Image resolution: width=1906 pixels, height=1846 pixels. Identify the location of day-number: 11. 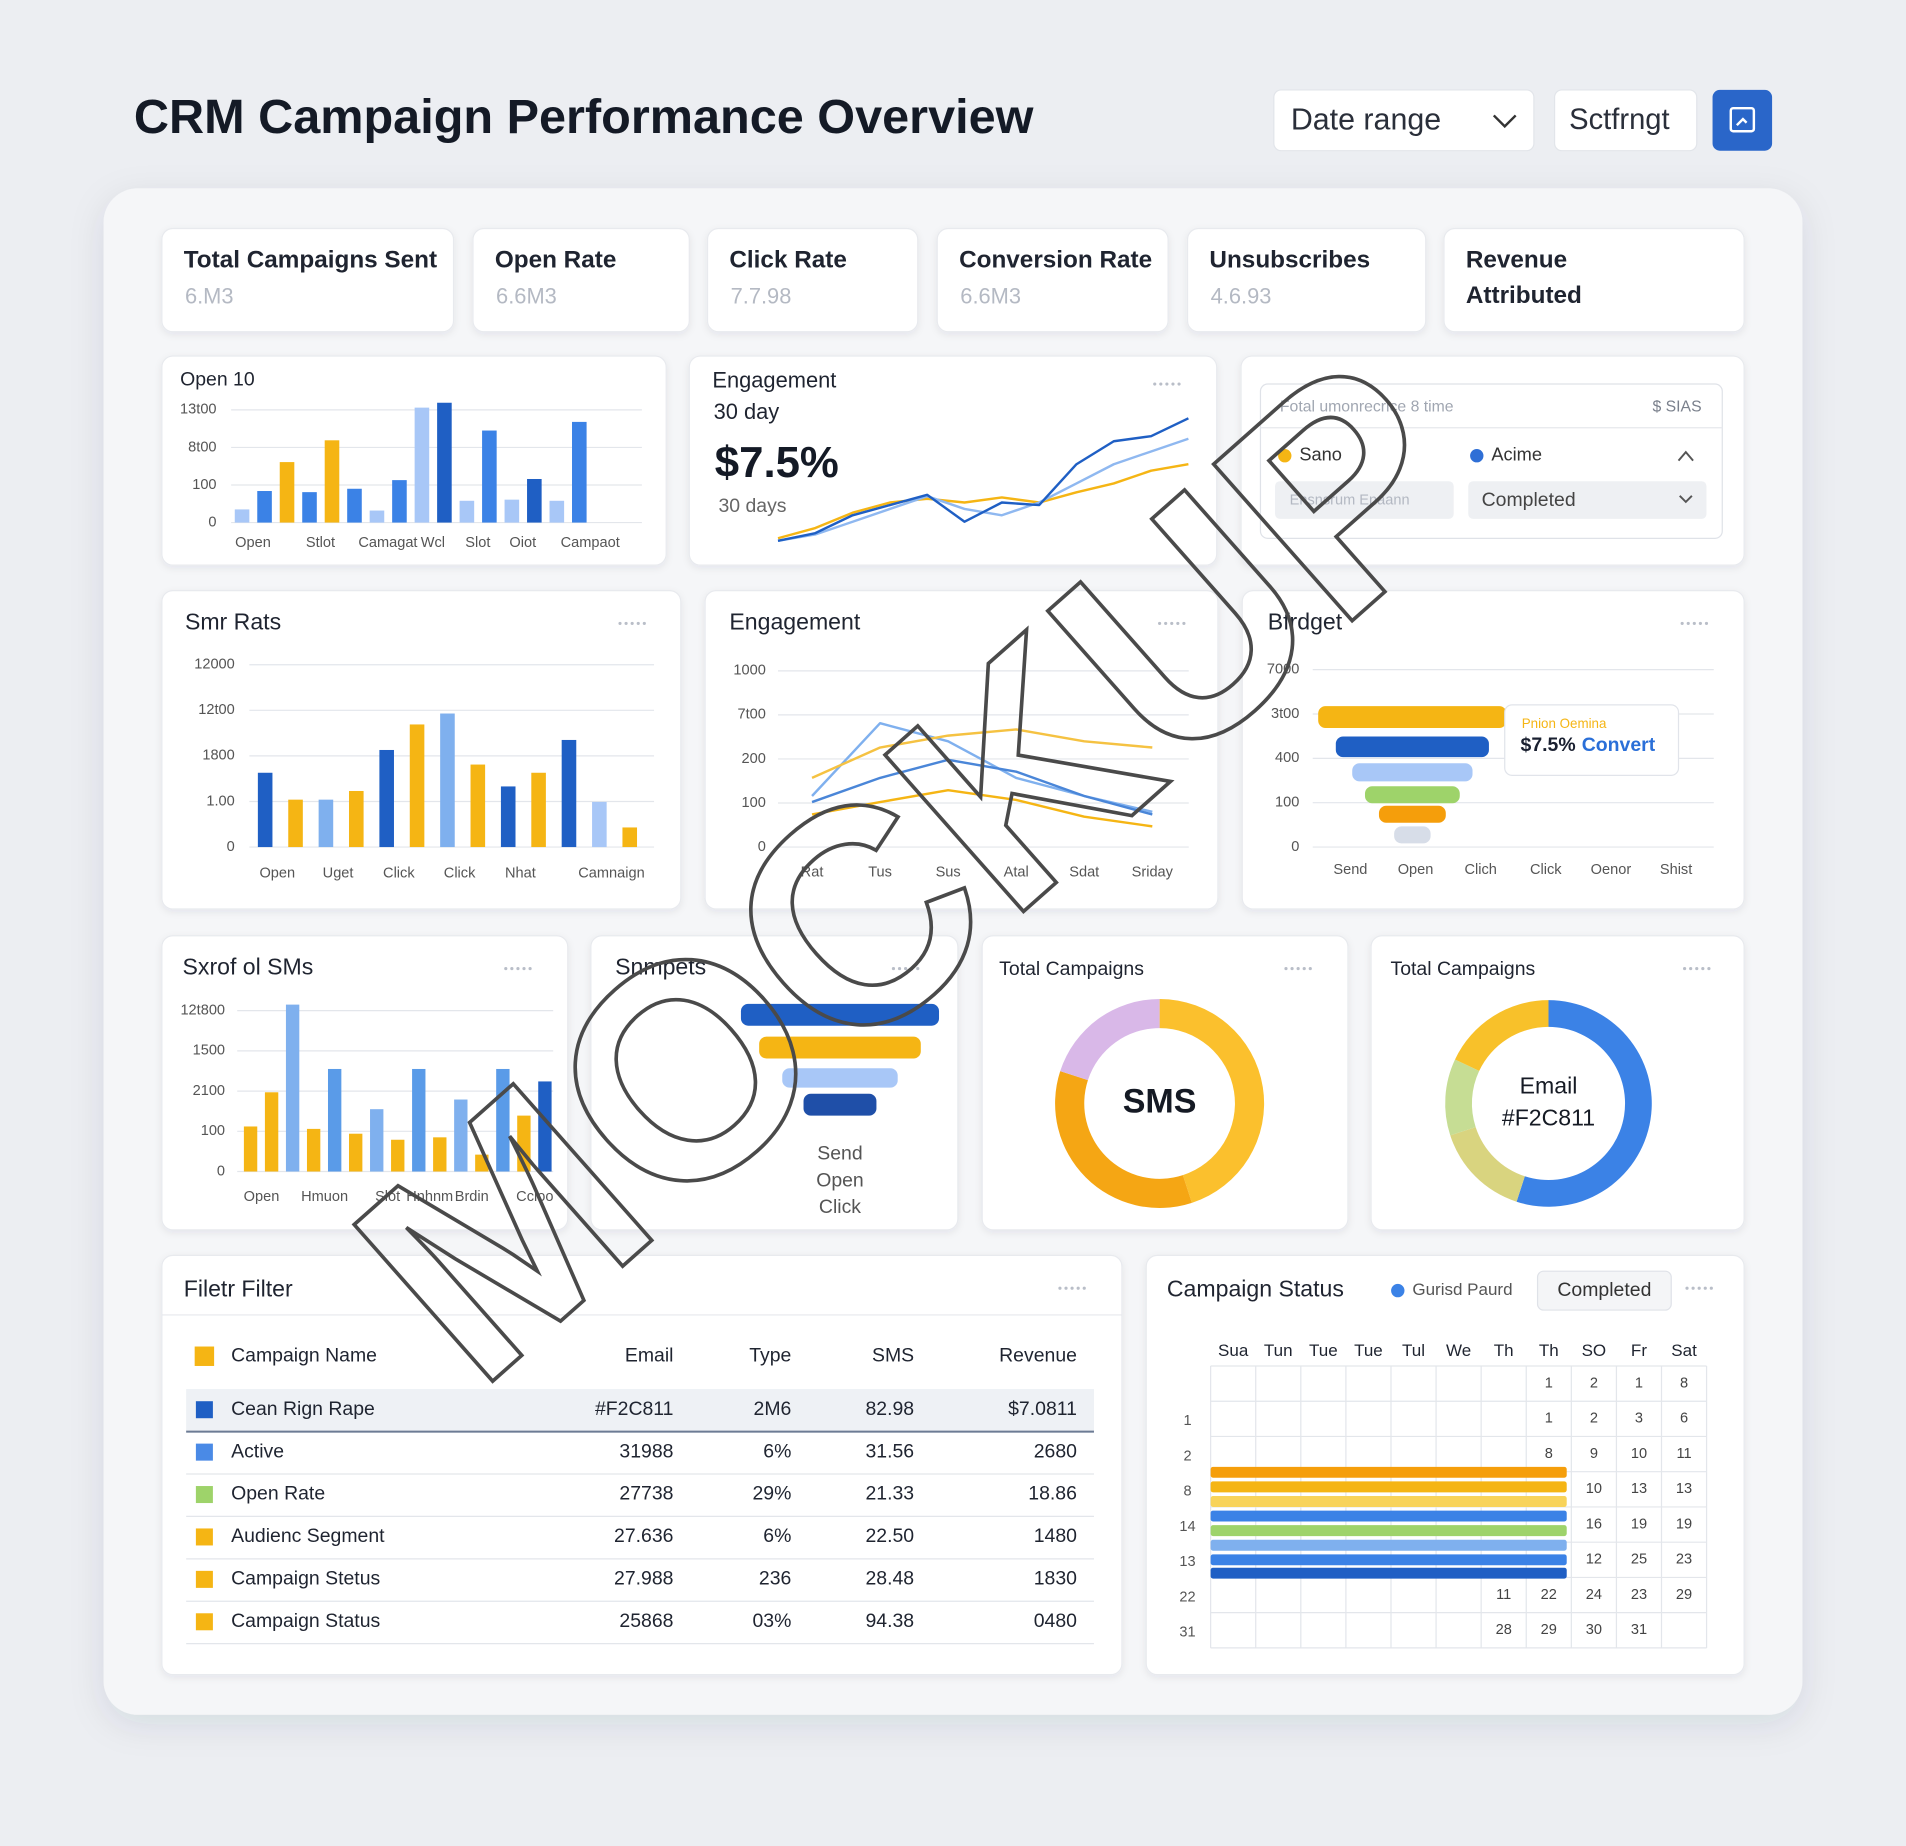
(1683, 1454).